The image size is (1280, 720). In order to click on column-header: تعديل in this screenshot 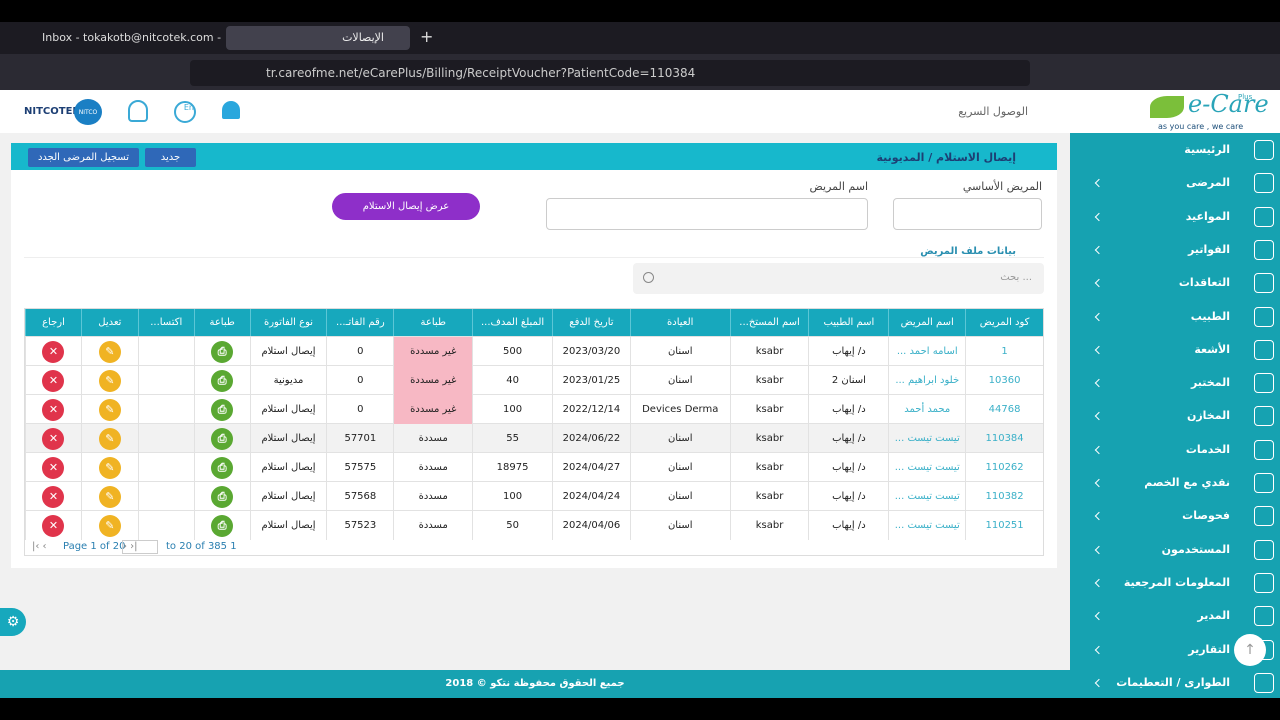, I will do `click(109, 322)`.